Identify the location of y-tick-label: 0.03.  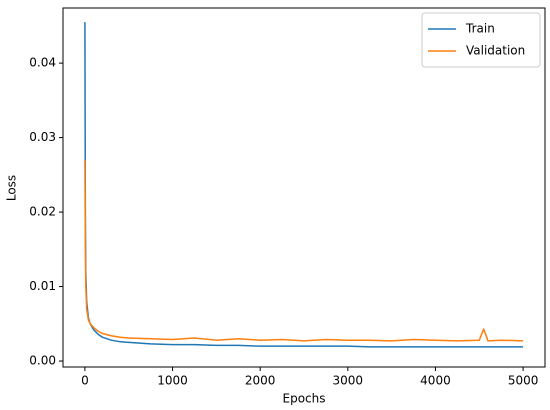
(42, 137).